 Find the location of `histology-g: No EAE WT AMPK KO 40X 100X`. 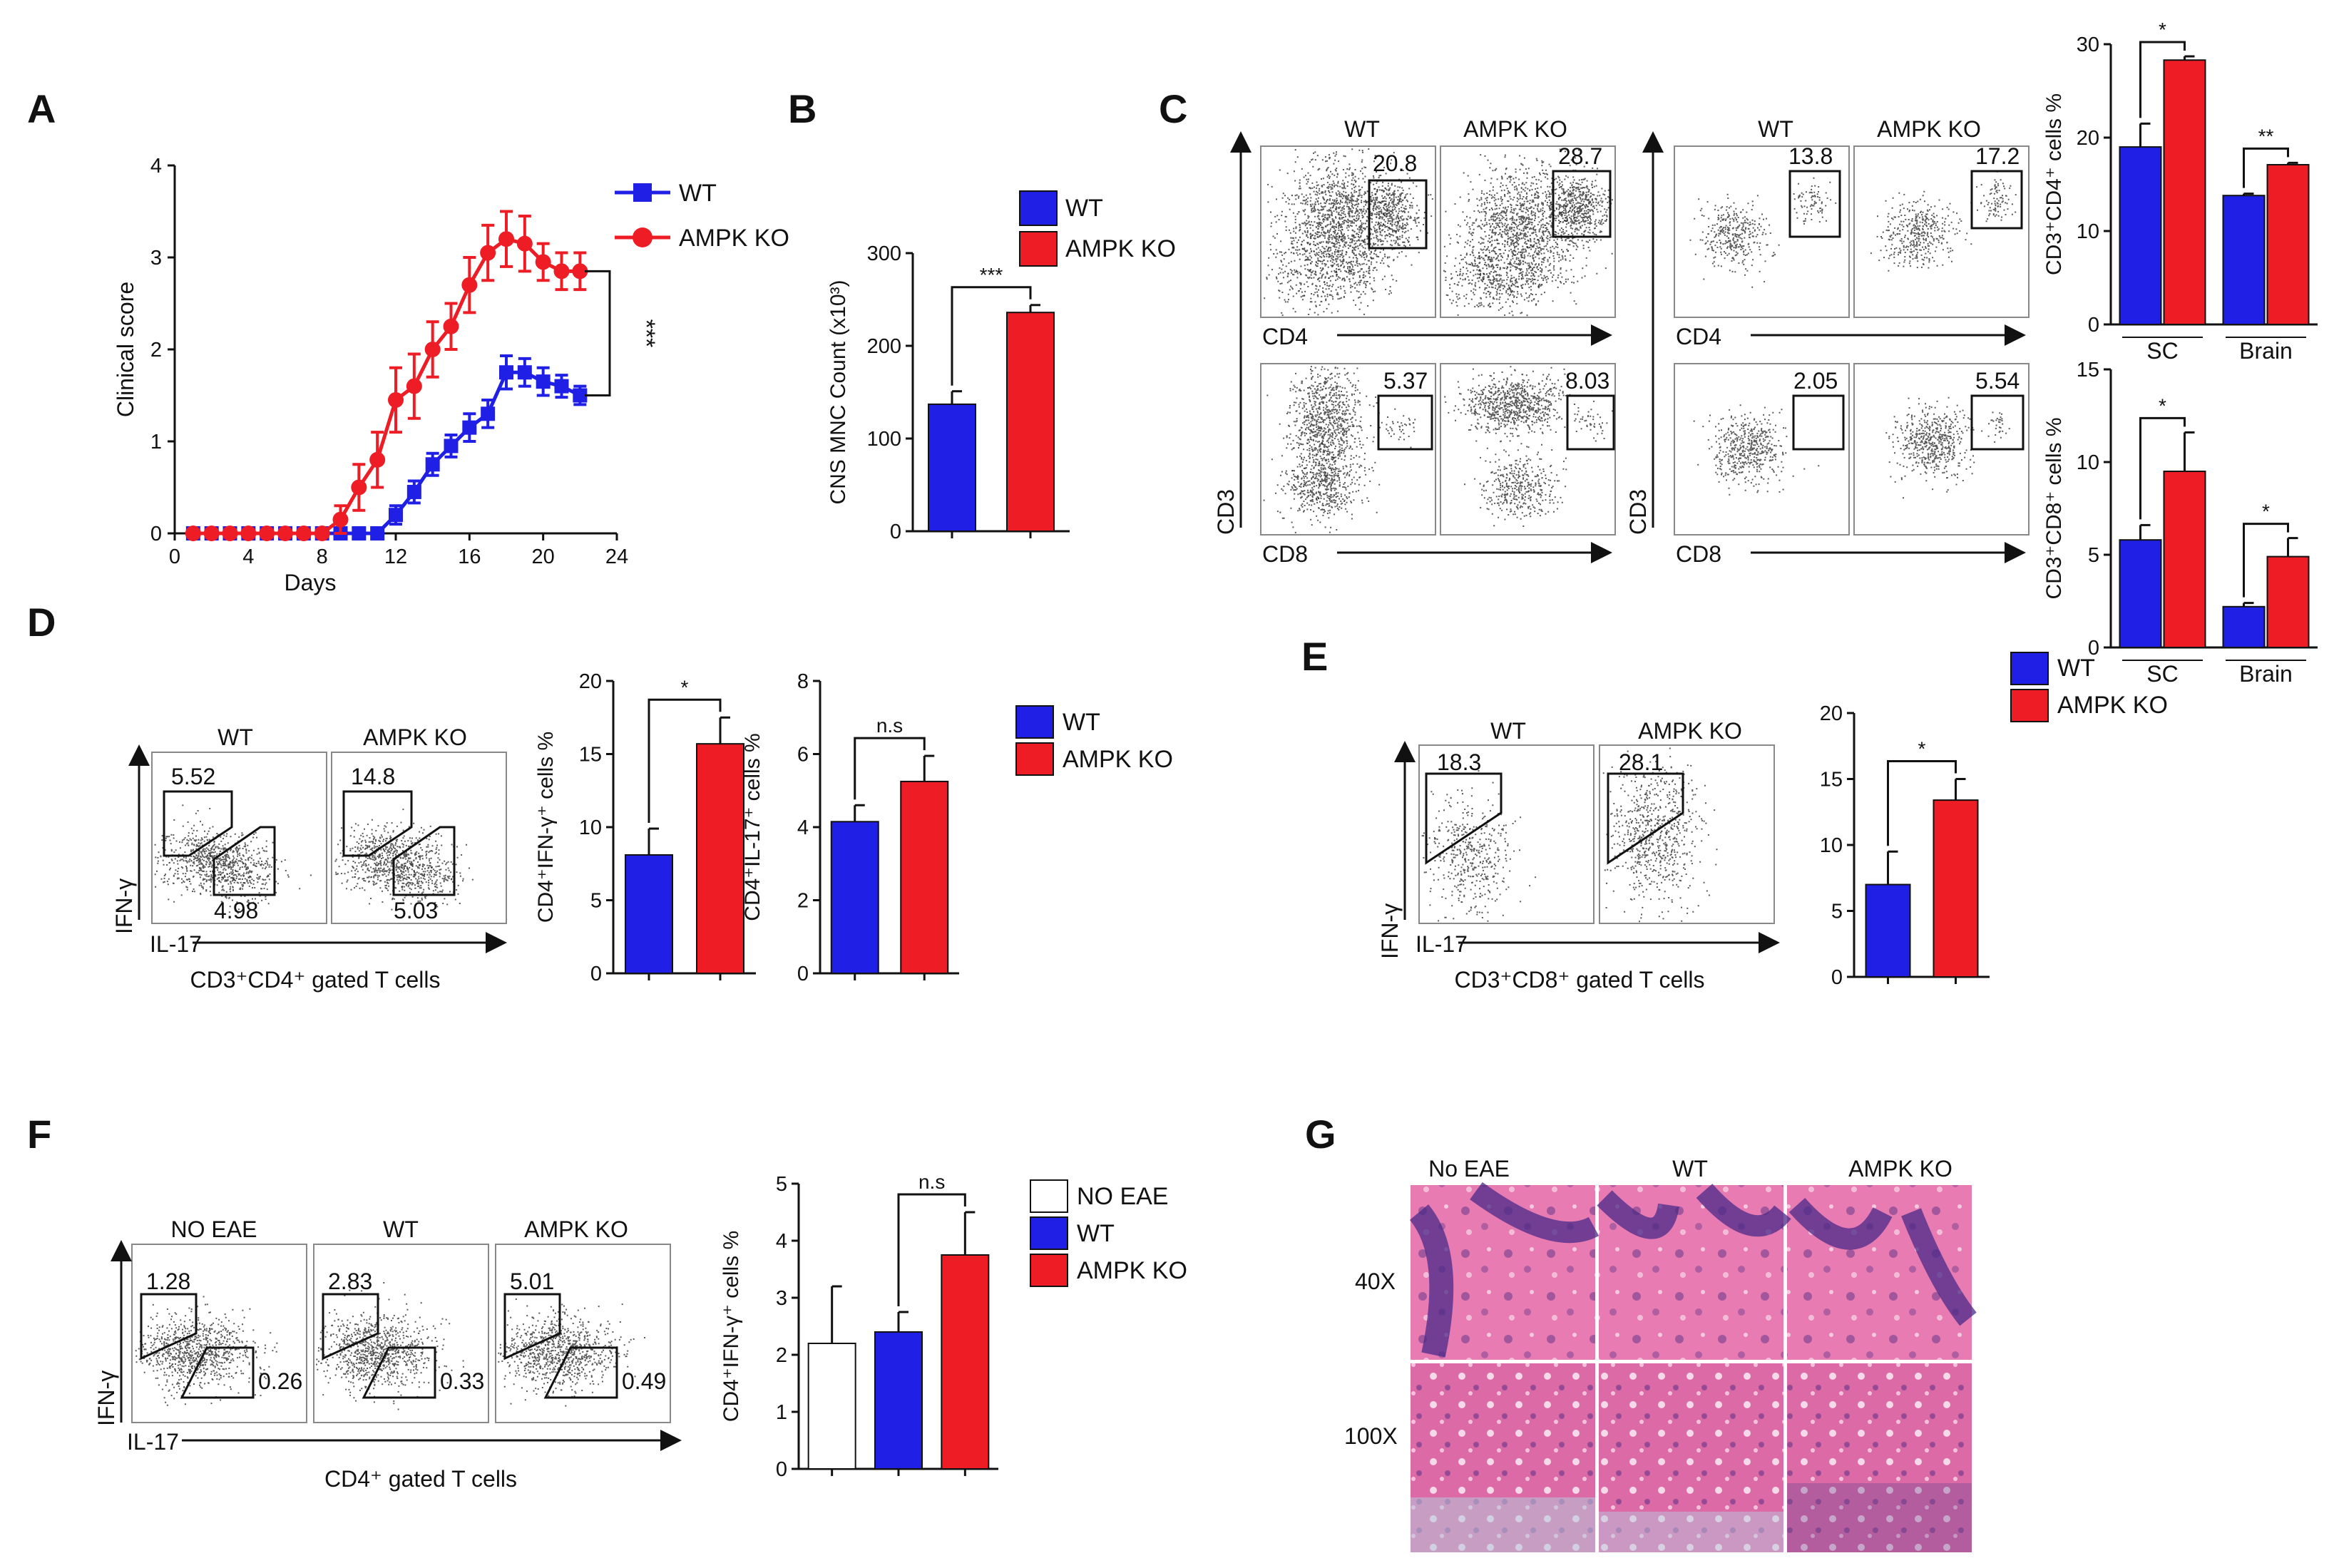

histology-g: No EAE WT AMPK KO 40X 100X is located at coordinates (1660, 1354).